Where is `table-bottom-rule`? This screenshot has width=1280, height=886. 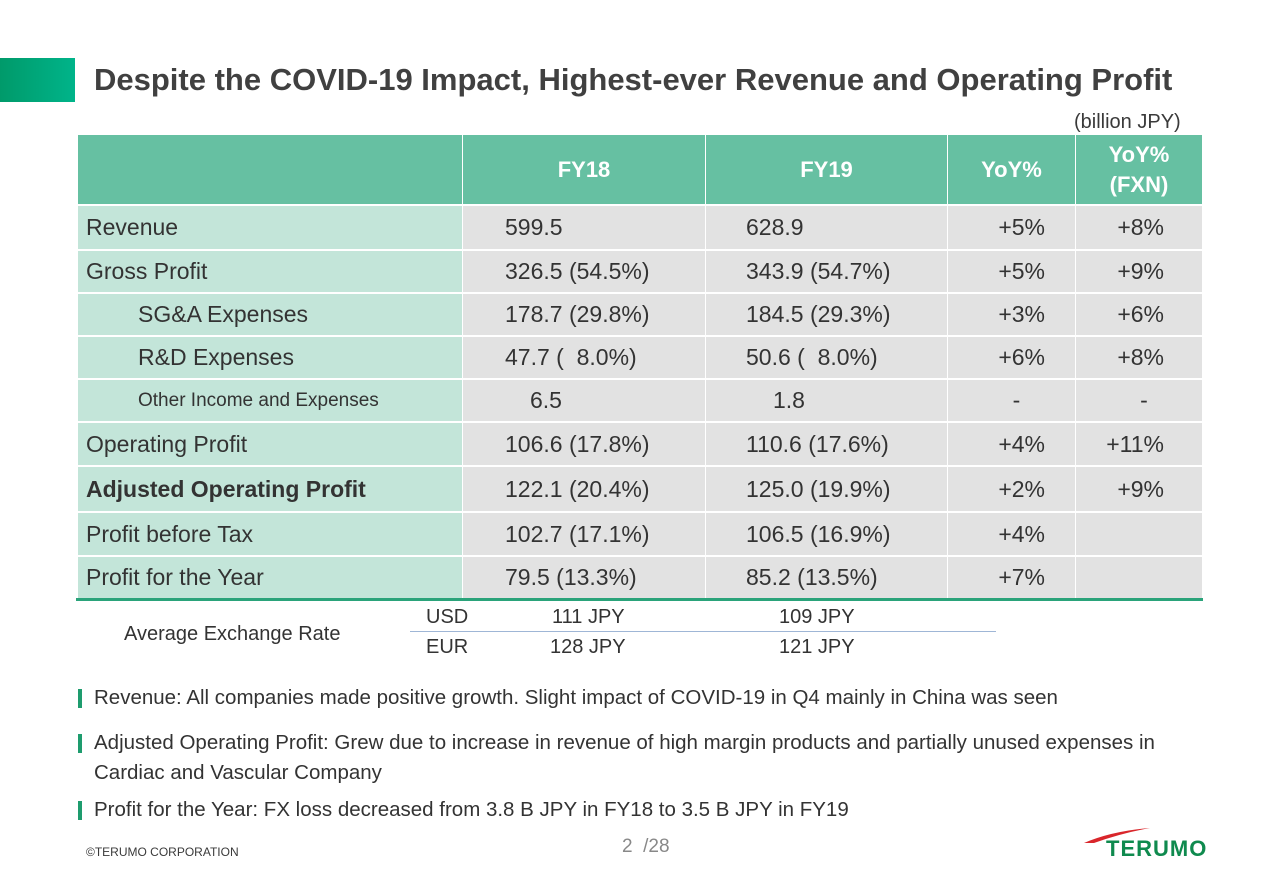
table-bottom-rule is located at coordinates (639, 599).